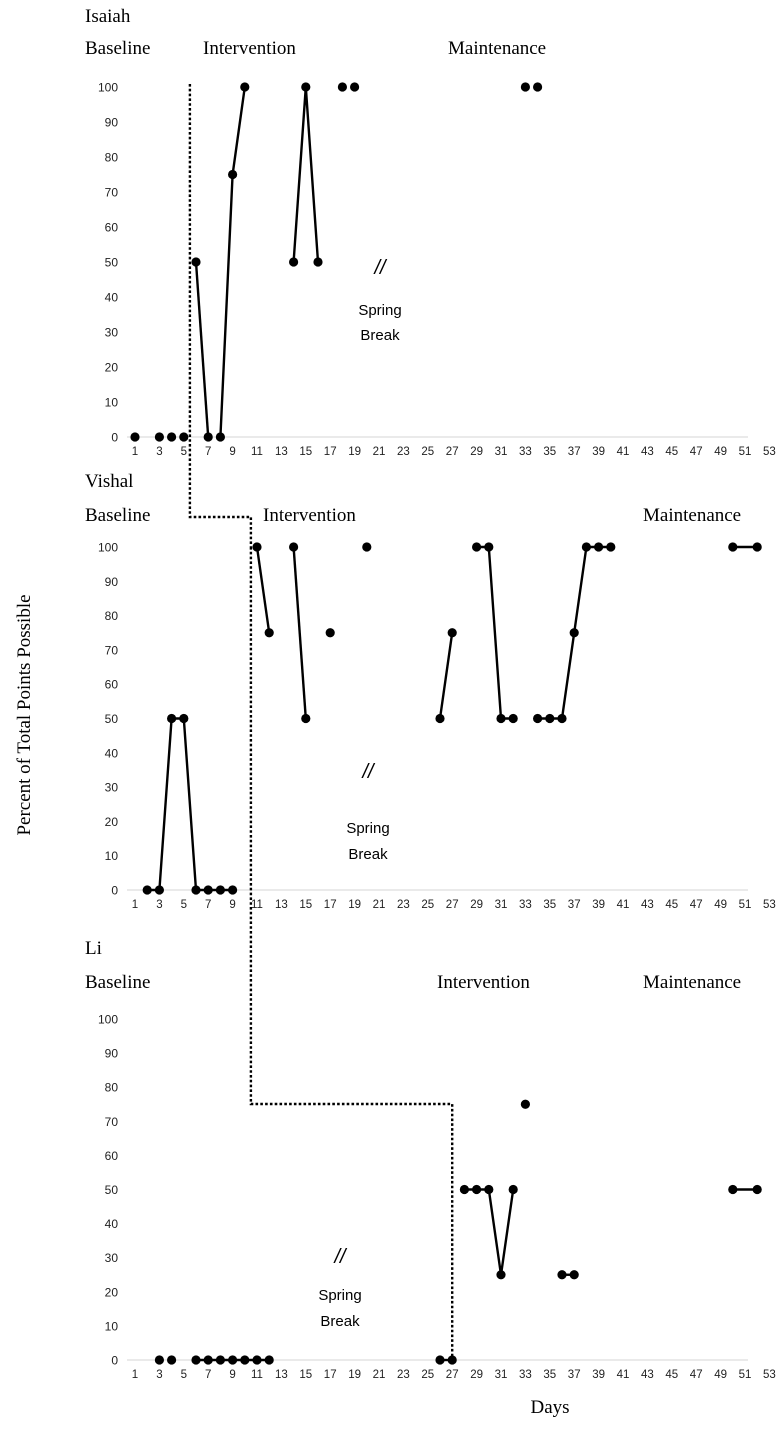 This screenshot has height=1430, width=782. Describe the element at coordinates (184, 1375) in the screenshot. I see `x-tick-label: 5` at that location.